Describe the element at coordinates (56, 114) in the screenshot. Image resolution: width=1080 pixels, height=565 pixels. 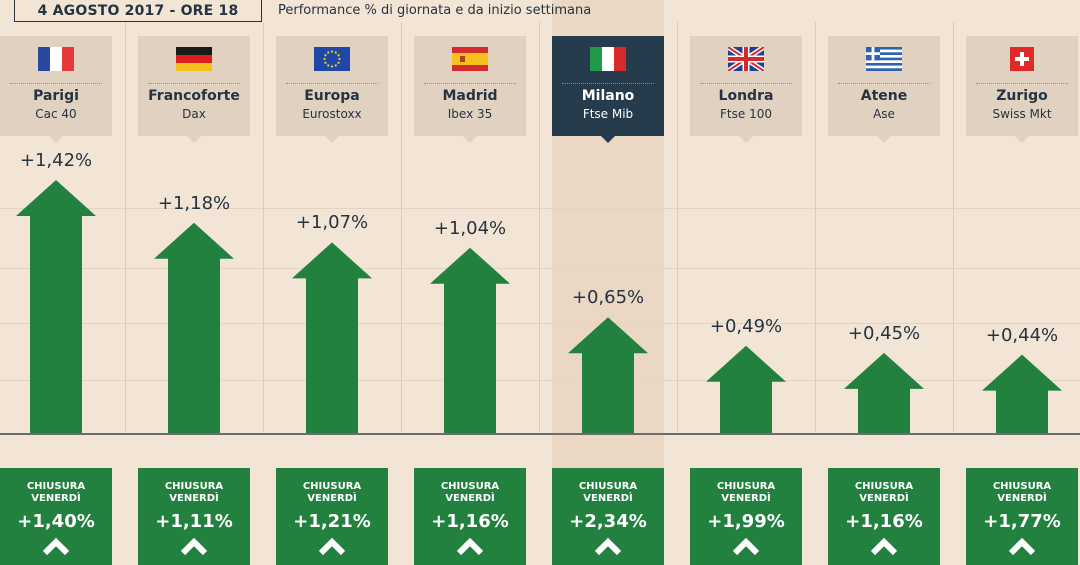
I see `index-label: Cac 40` at that location.